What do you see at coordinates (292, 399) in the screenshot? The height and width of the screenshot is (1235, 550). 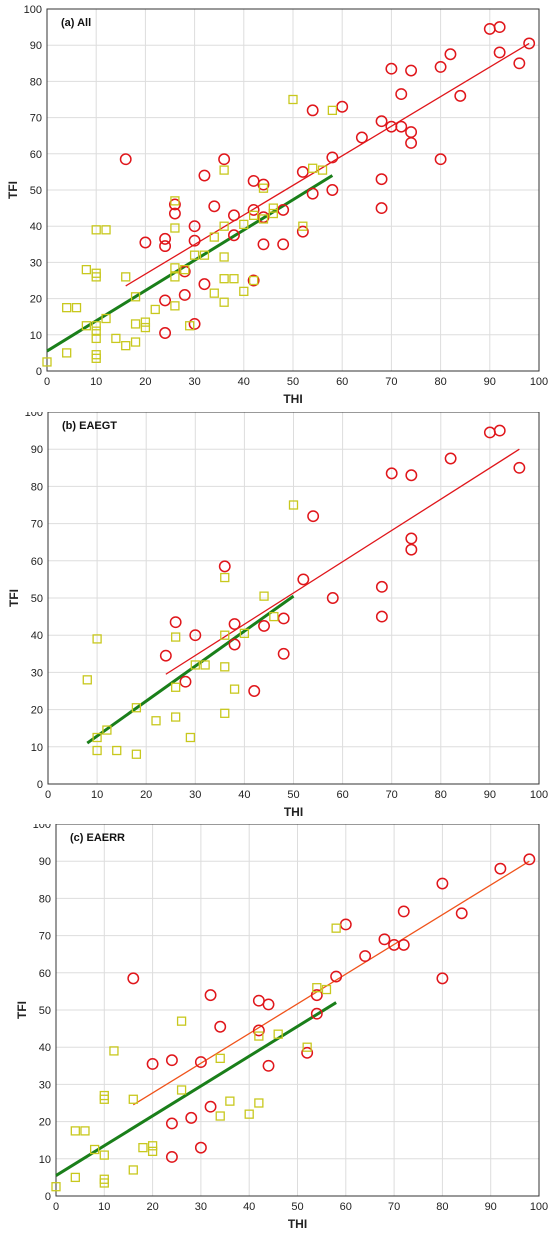 I see `x-axis-label: THI` at bounding box center [292, 399].